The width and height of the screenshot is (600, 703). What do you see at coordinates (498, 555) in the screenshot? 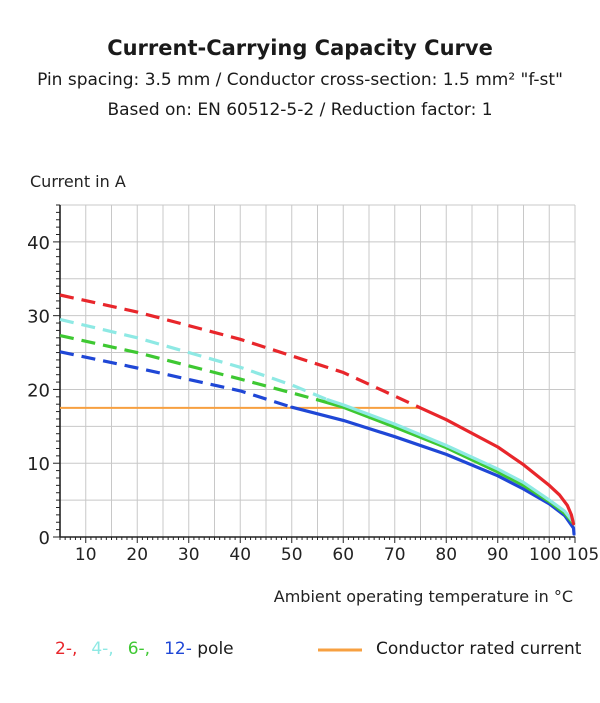
I see `x-tick-label: 90` at bounding box center [498, 555].